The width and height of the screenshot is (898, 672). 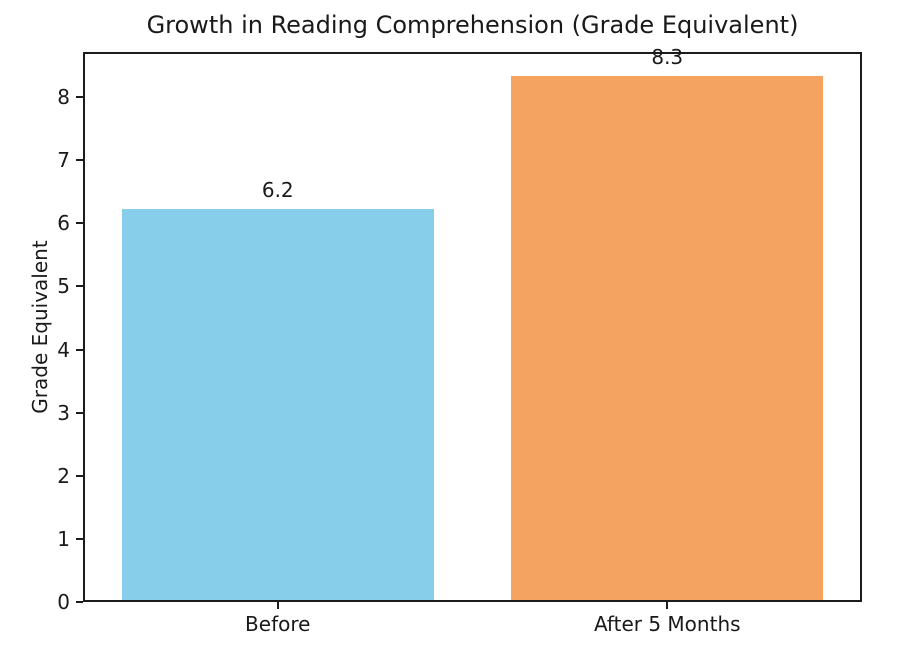 What do you see at coordinates (278, 624) in the screenshot?
I see `x-tick-label-before: Before` at bounding box center [278, 624].